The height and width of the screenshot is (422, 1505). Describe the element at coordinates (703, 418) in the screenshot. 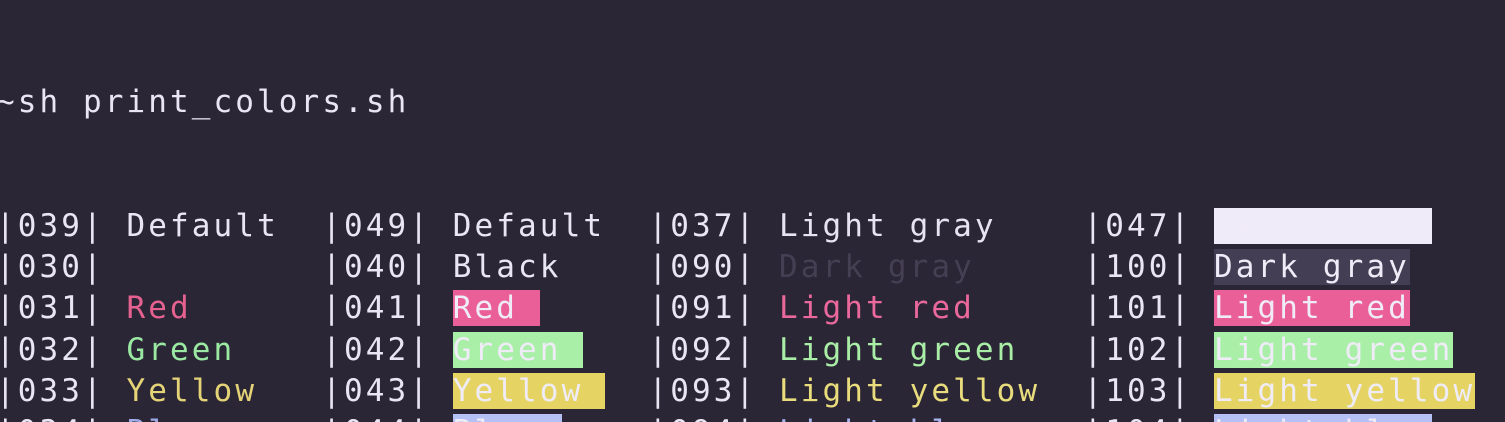

I see `ansi-code: |094|` at that location.